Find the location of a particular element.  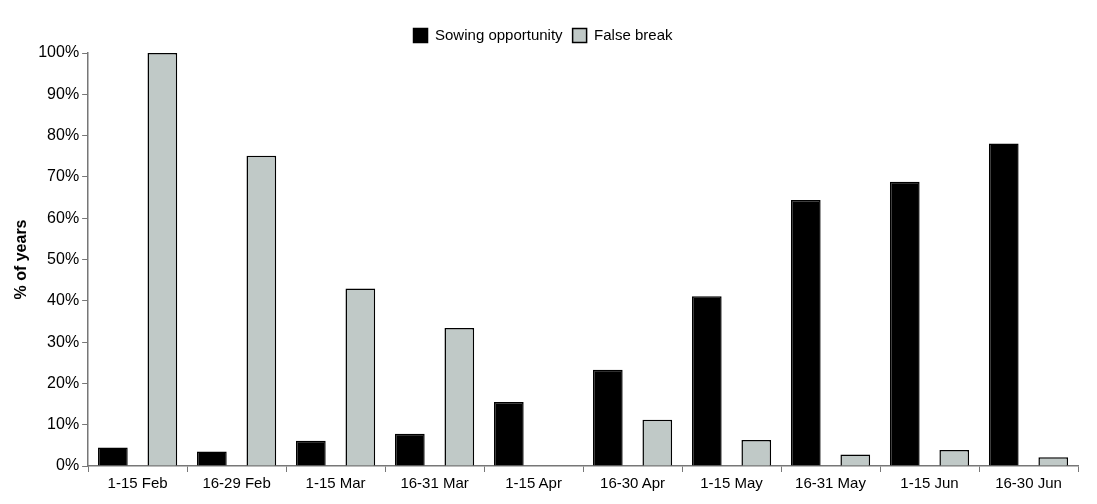

y-tick-label: 40% is located at coordinates (63, 300).